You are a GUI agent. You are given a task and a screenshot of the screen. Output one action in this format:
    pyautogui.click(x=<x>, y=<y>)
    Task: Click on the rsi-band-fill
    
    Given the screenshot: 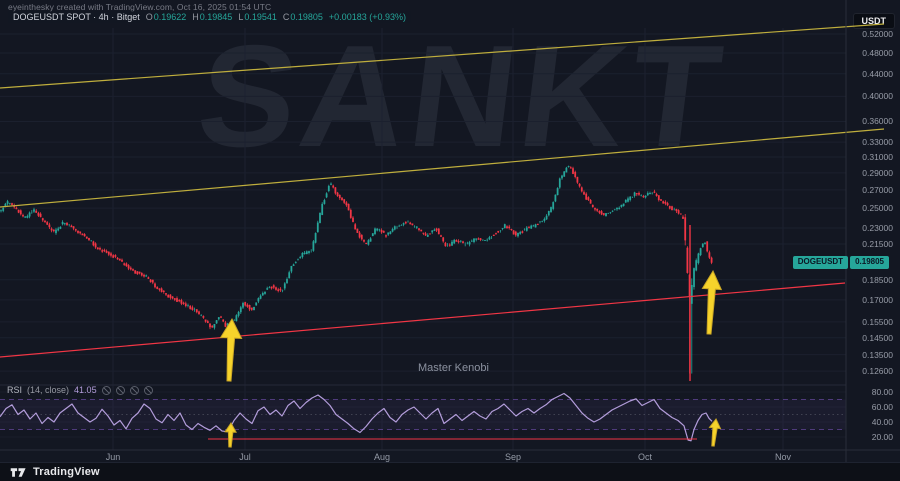 What is the action you would take?
    pyautogui.click(x=423, y=414)
    